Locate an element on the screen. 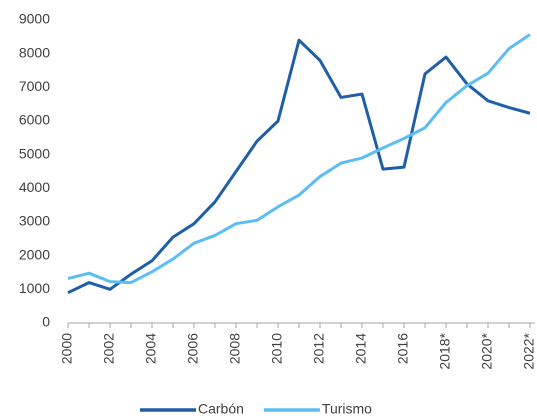 Image resolution: width=537 pixels, height=420 pixels. legend-label: Turismo is located at coordinates (347, 409).